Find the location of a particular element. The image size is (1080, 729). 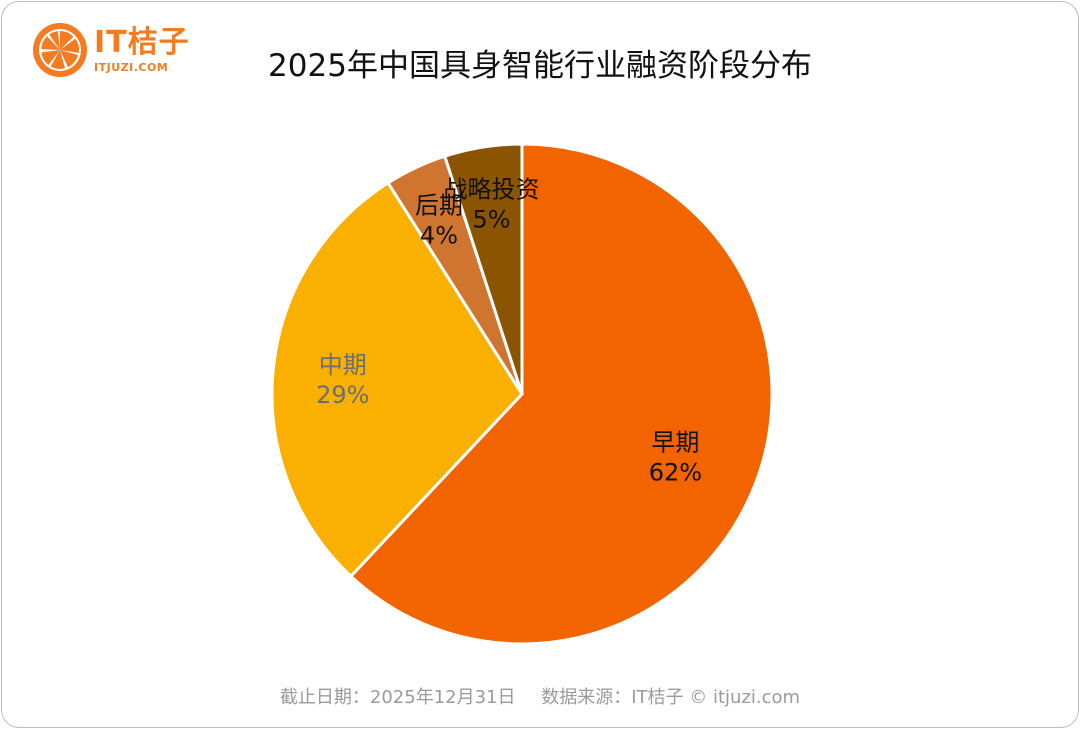

footer: 截止日期：2025年12月31日 数据来源：IT桔子 © itjuzi.com is located at coordinates (540, 696).